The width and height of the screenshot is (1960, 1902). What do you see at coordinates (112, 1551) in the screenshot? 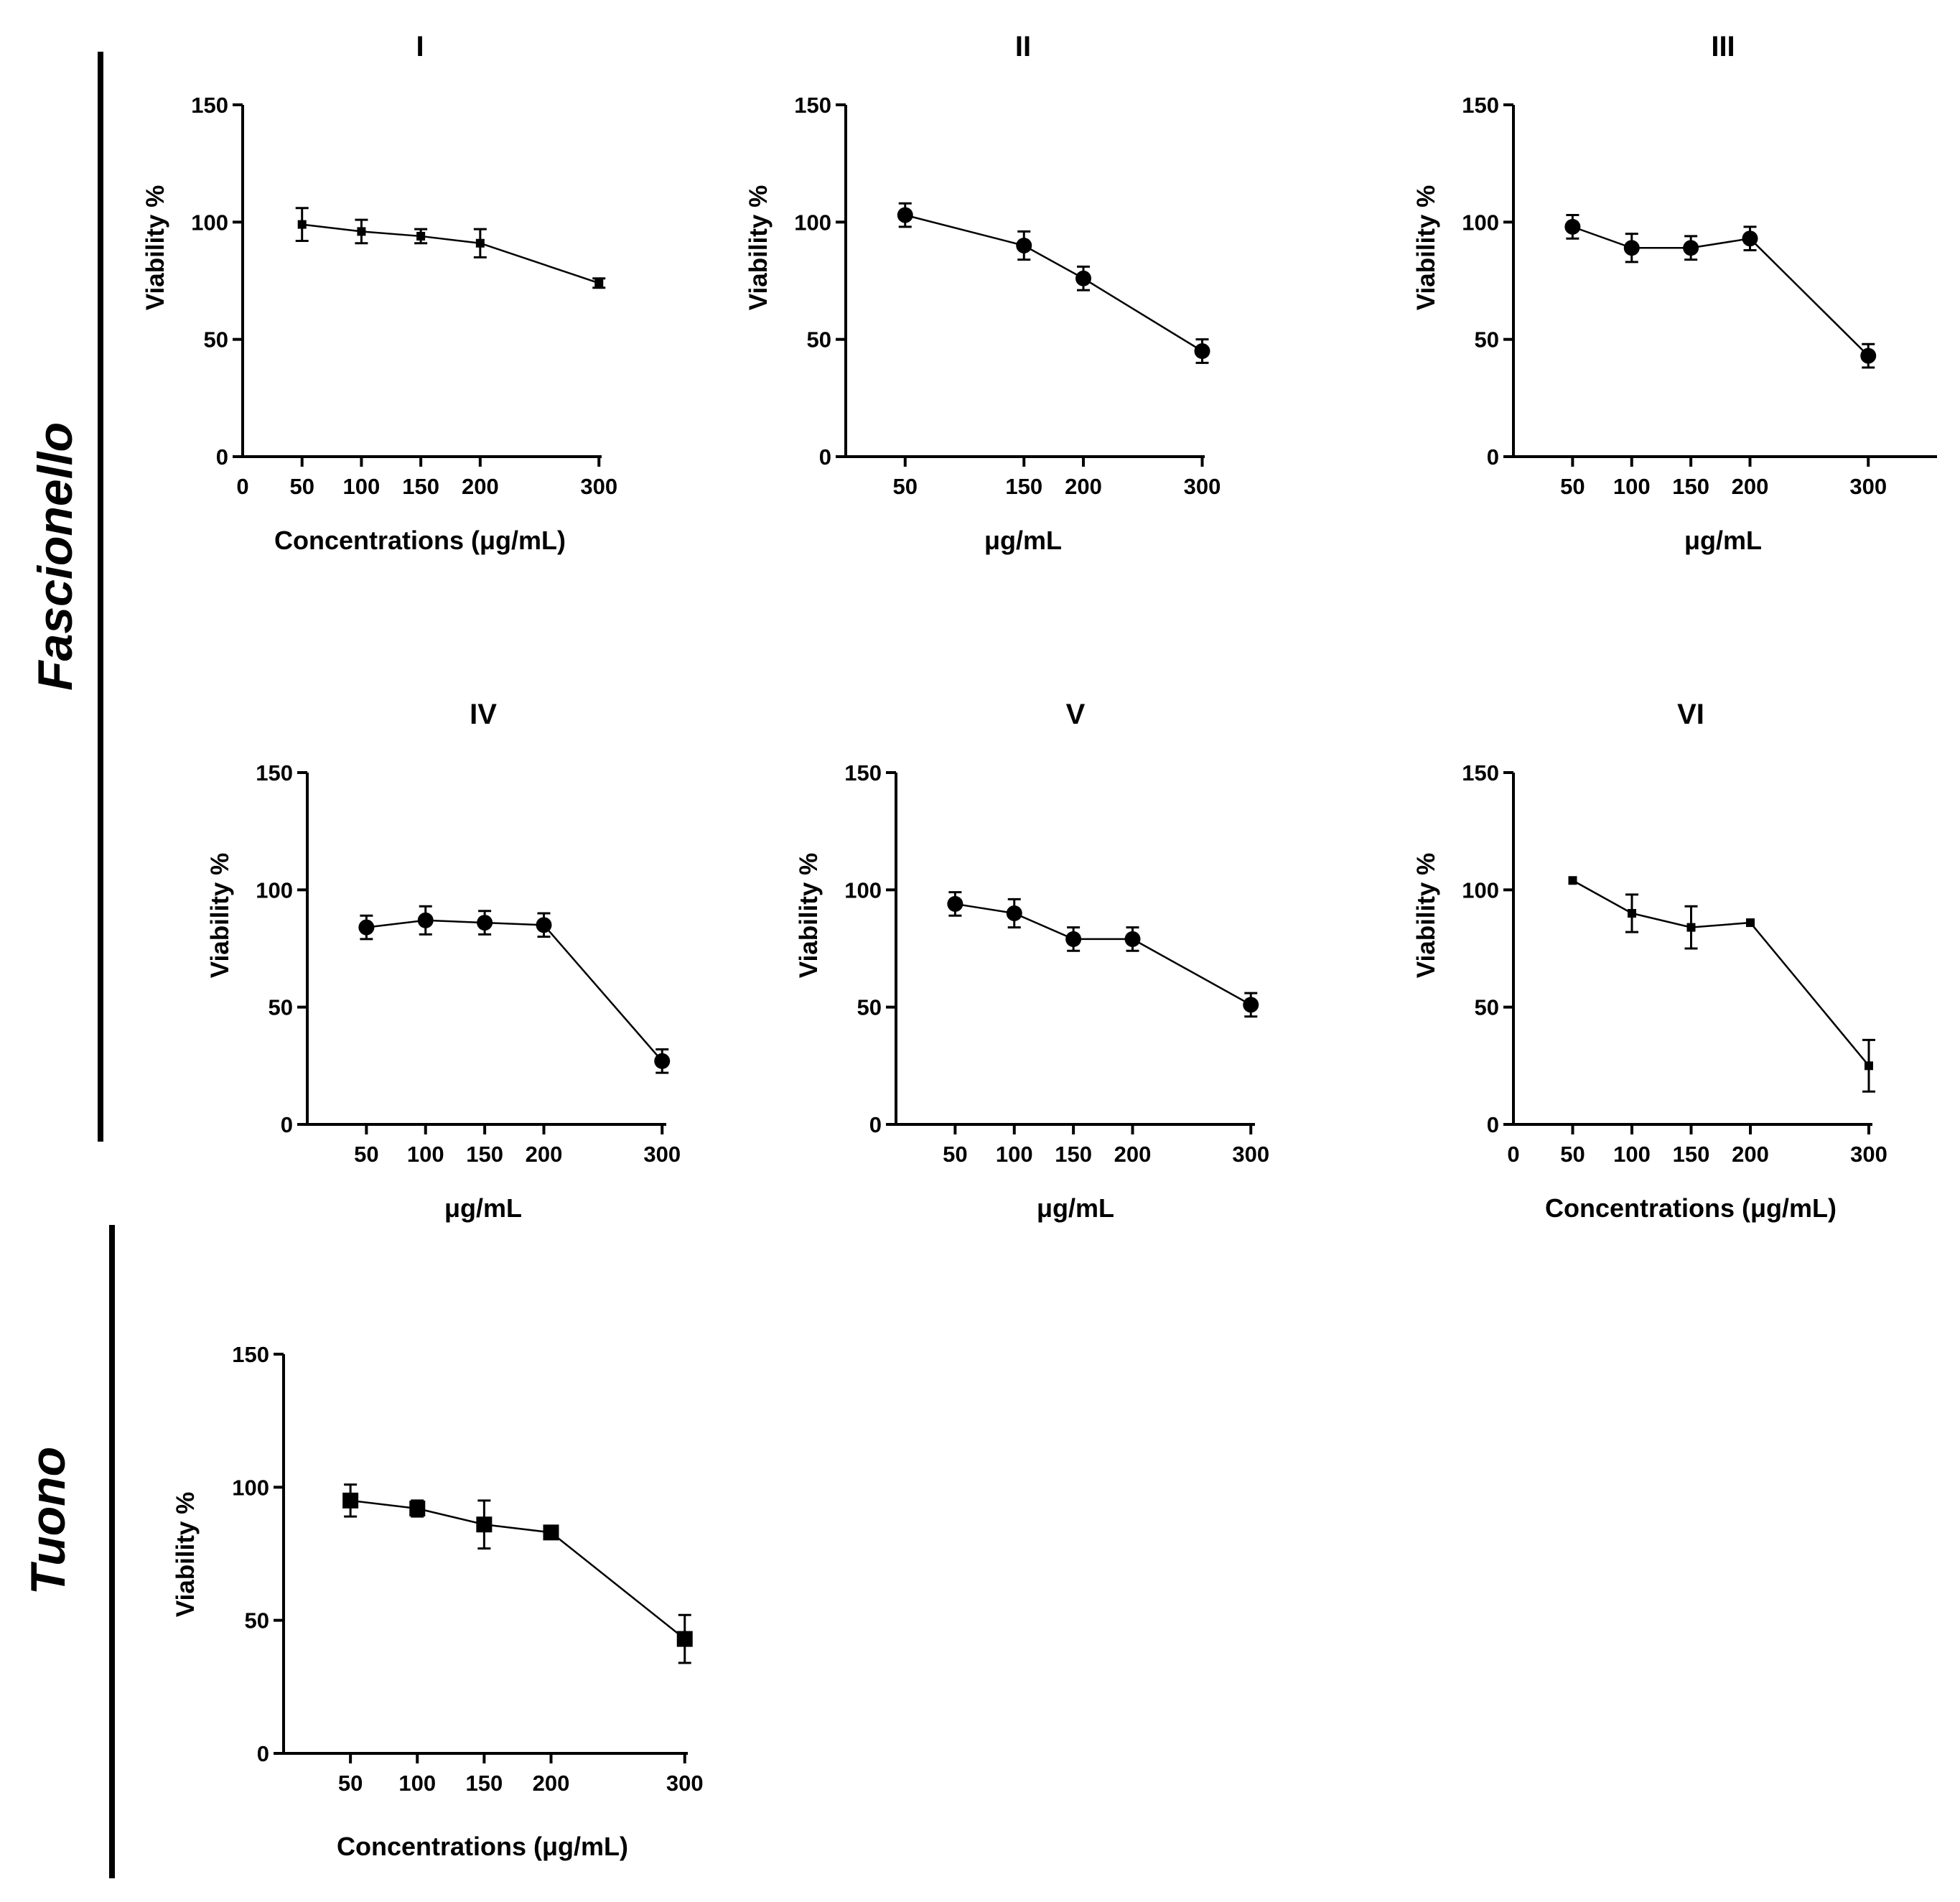
I see `tuono-bracket` at bounding box center [112, 1551].